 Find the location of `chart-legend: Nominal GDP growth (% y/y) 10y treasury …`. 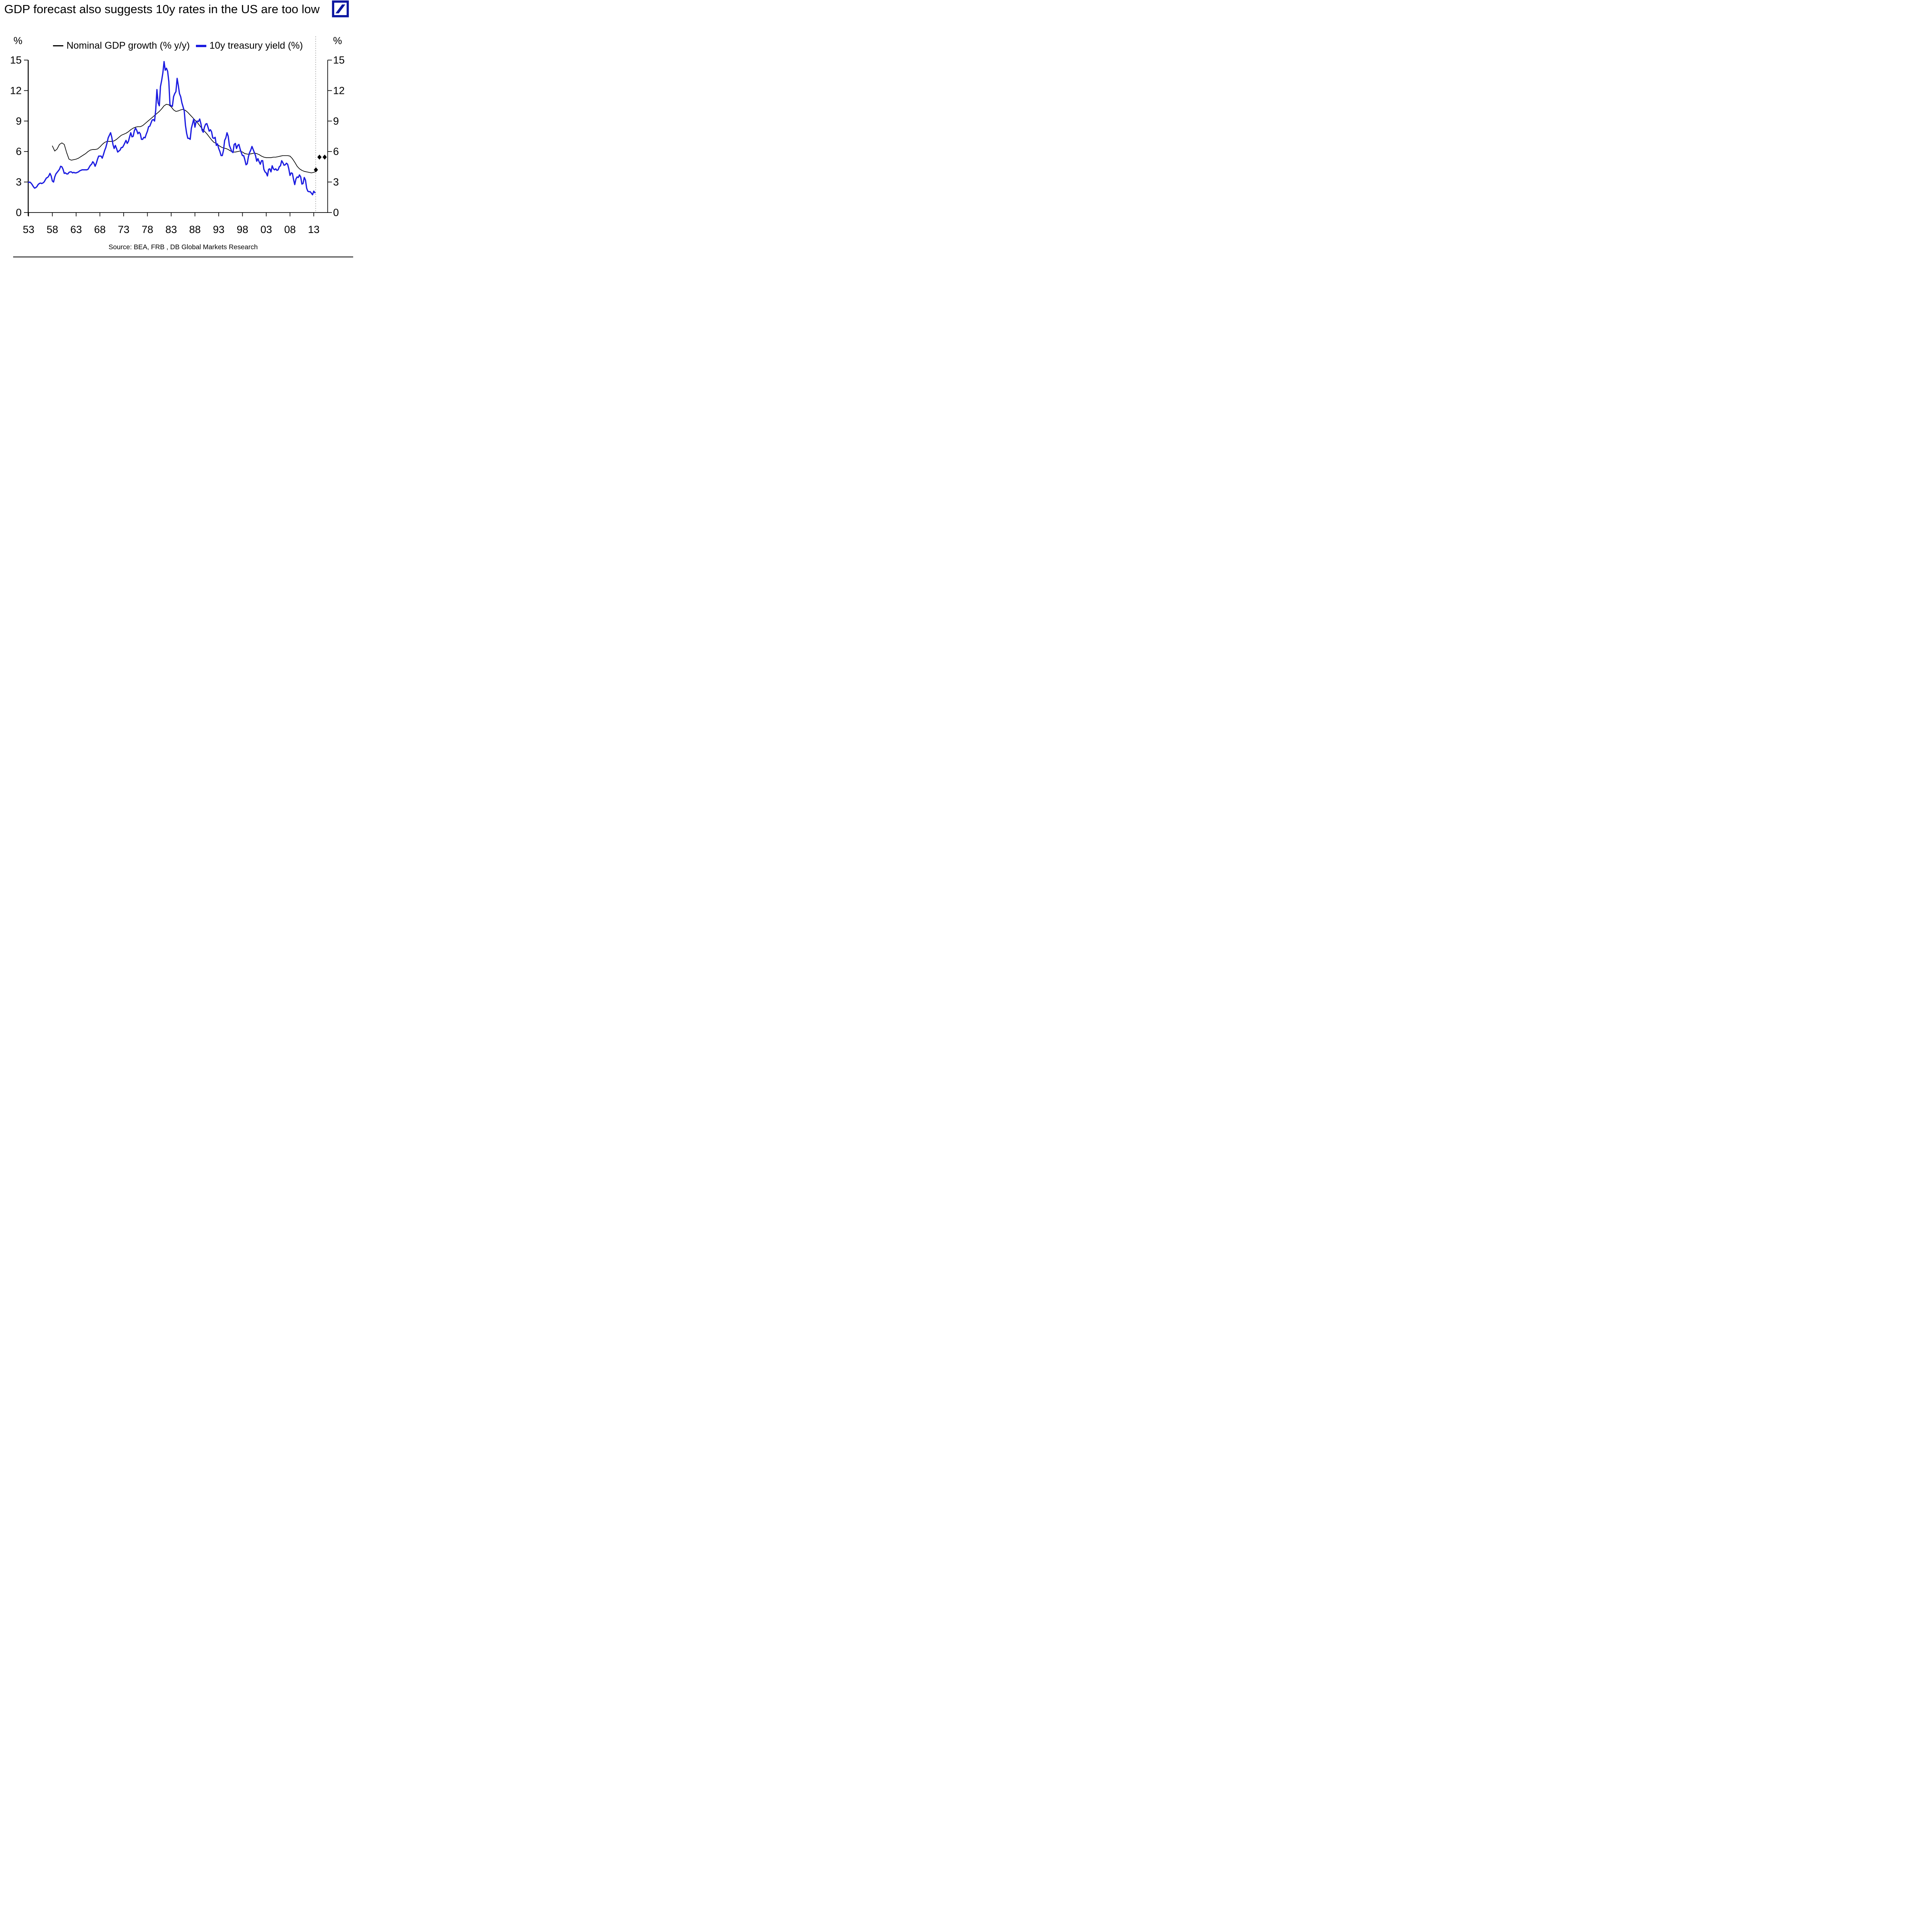

chart-legend: Nominal GDP growth (% y/y) 10y treasury … is located at coordinates (178, 45).